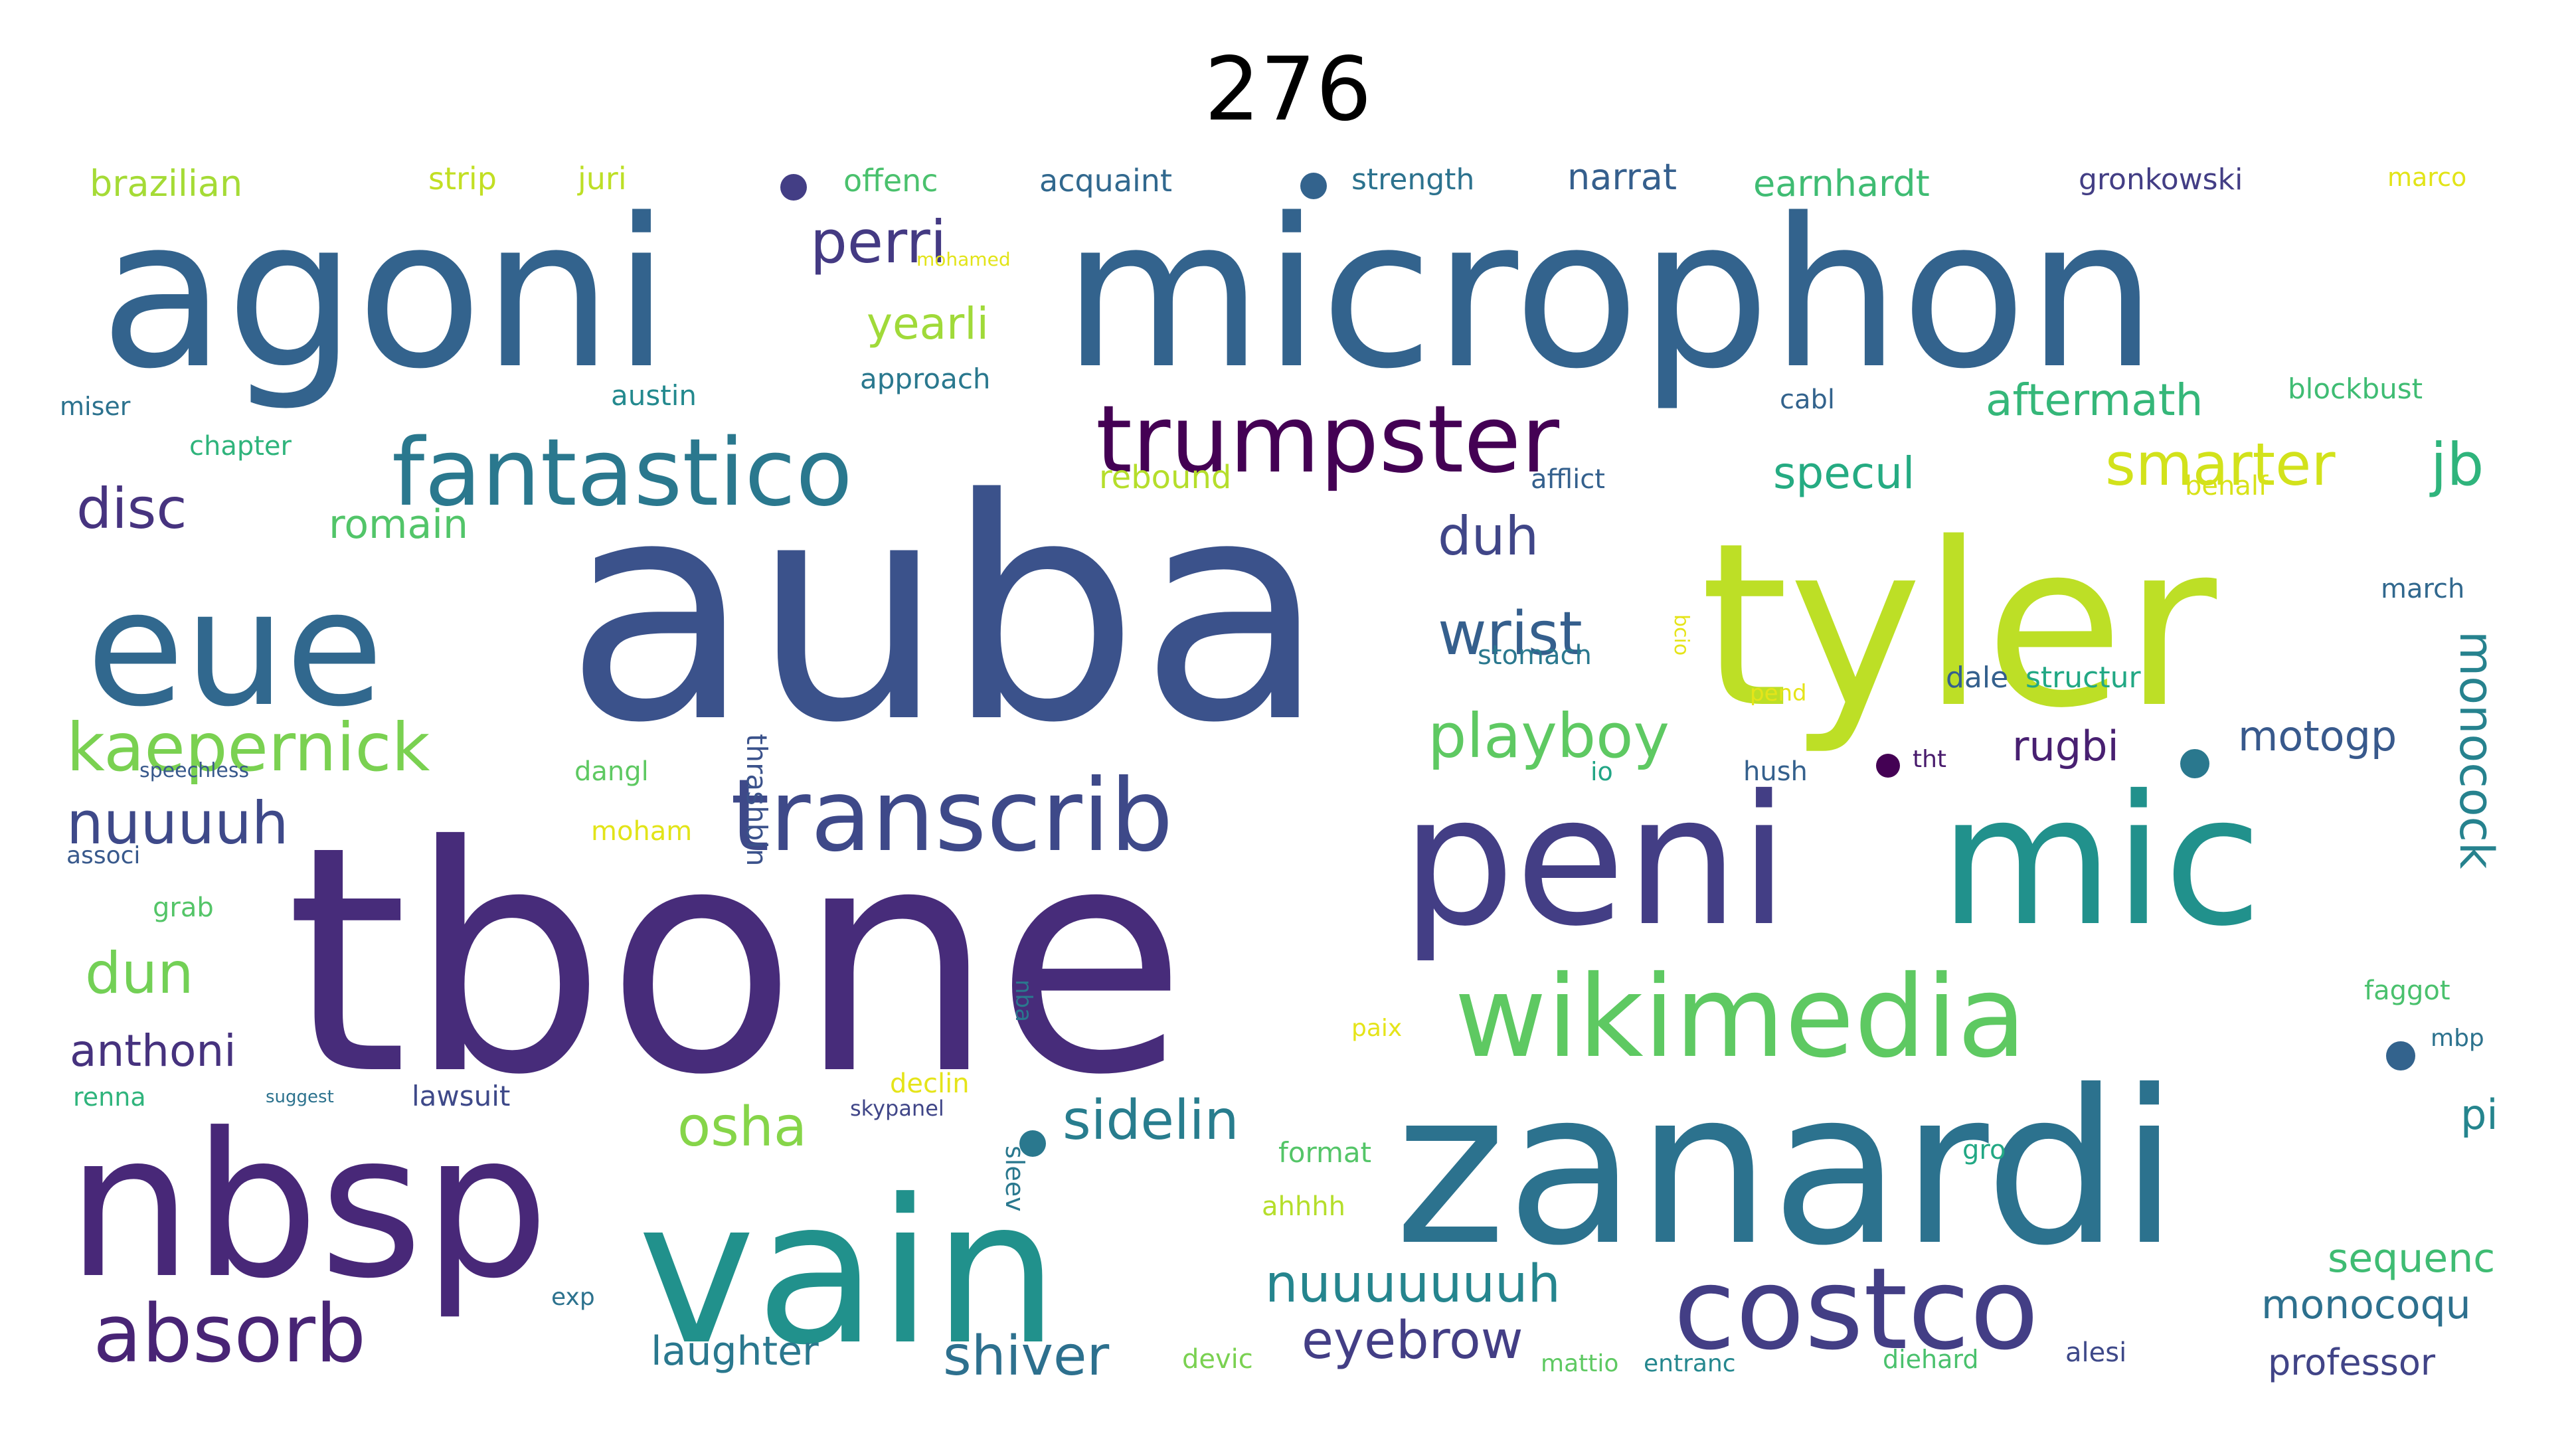  What do you see at coordinates (1622, 177) in the screenshot?
I see `cloud-word-narrat: narrat` at bounding box center [1622, 177].